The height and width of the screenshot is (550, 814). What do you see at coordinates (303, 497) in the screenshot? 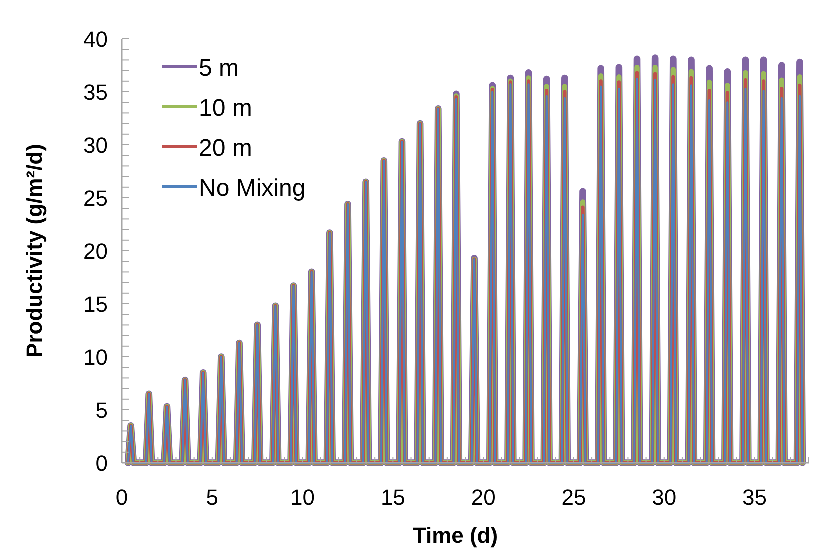
I see `x-tick-label: 10` at bounding box center [303, 497].